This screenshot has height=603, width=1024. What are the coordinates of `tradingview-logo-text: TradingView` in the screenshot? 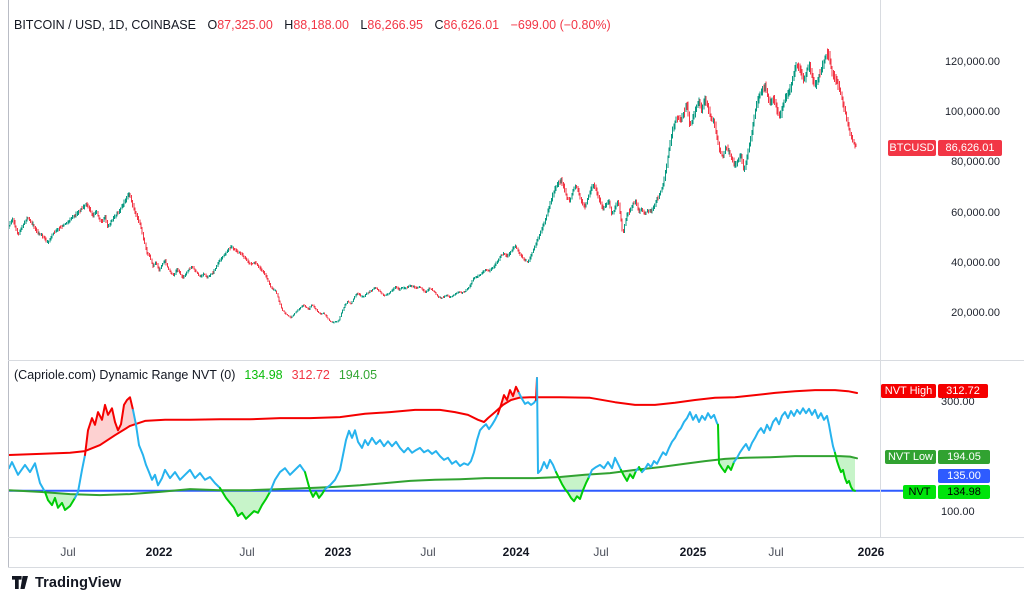 It's located at (78, 583).